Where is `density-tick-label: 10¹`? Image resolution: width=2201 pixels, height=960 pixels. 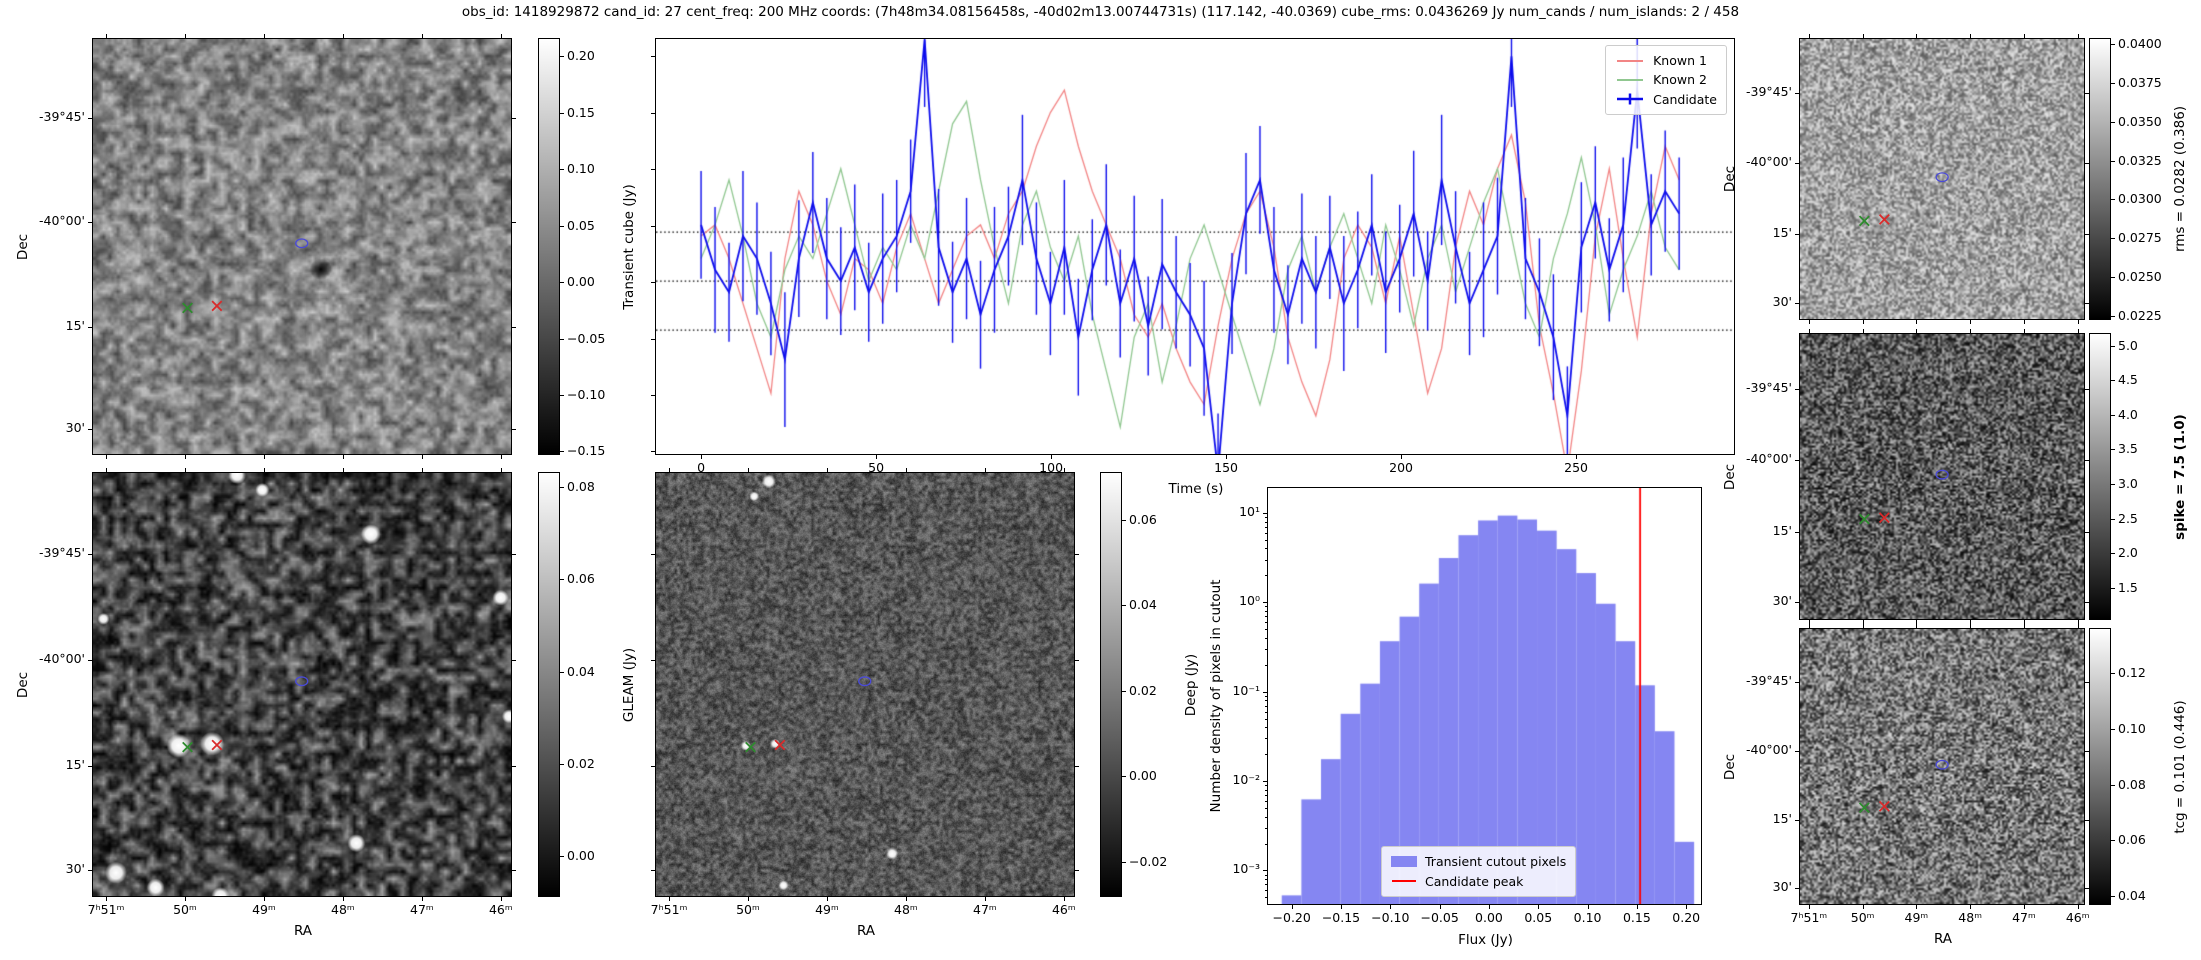
density-tick-label: 10¹ is located at coordinates (1249, 511).